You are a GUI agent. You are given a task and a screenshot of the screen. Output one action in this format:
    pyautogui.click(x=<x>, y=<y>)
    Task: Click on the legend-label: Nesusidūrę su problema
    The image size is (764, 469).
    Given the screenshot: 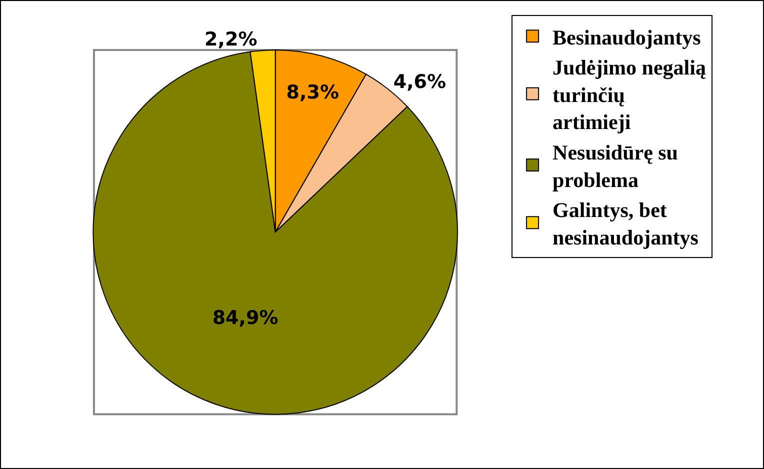 What is the action you would take?
    pyautogui.click(x=615, y=166)
    